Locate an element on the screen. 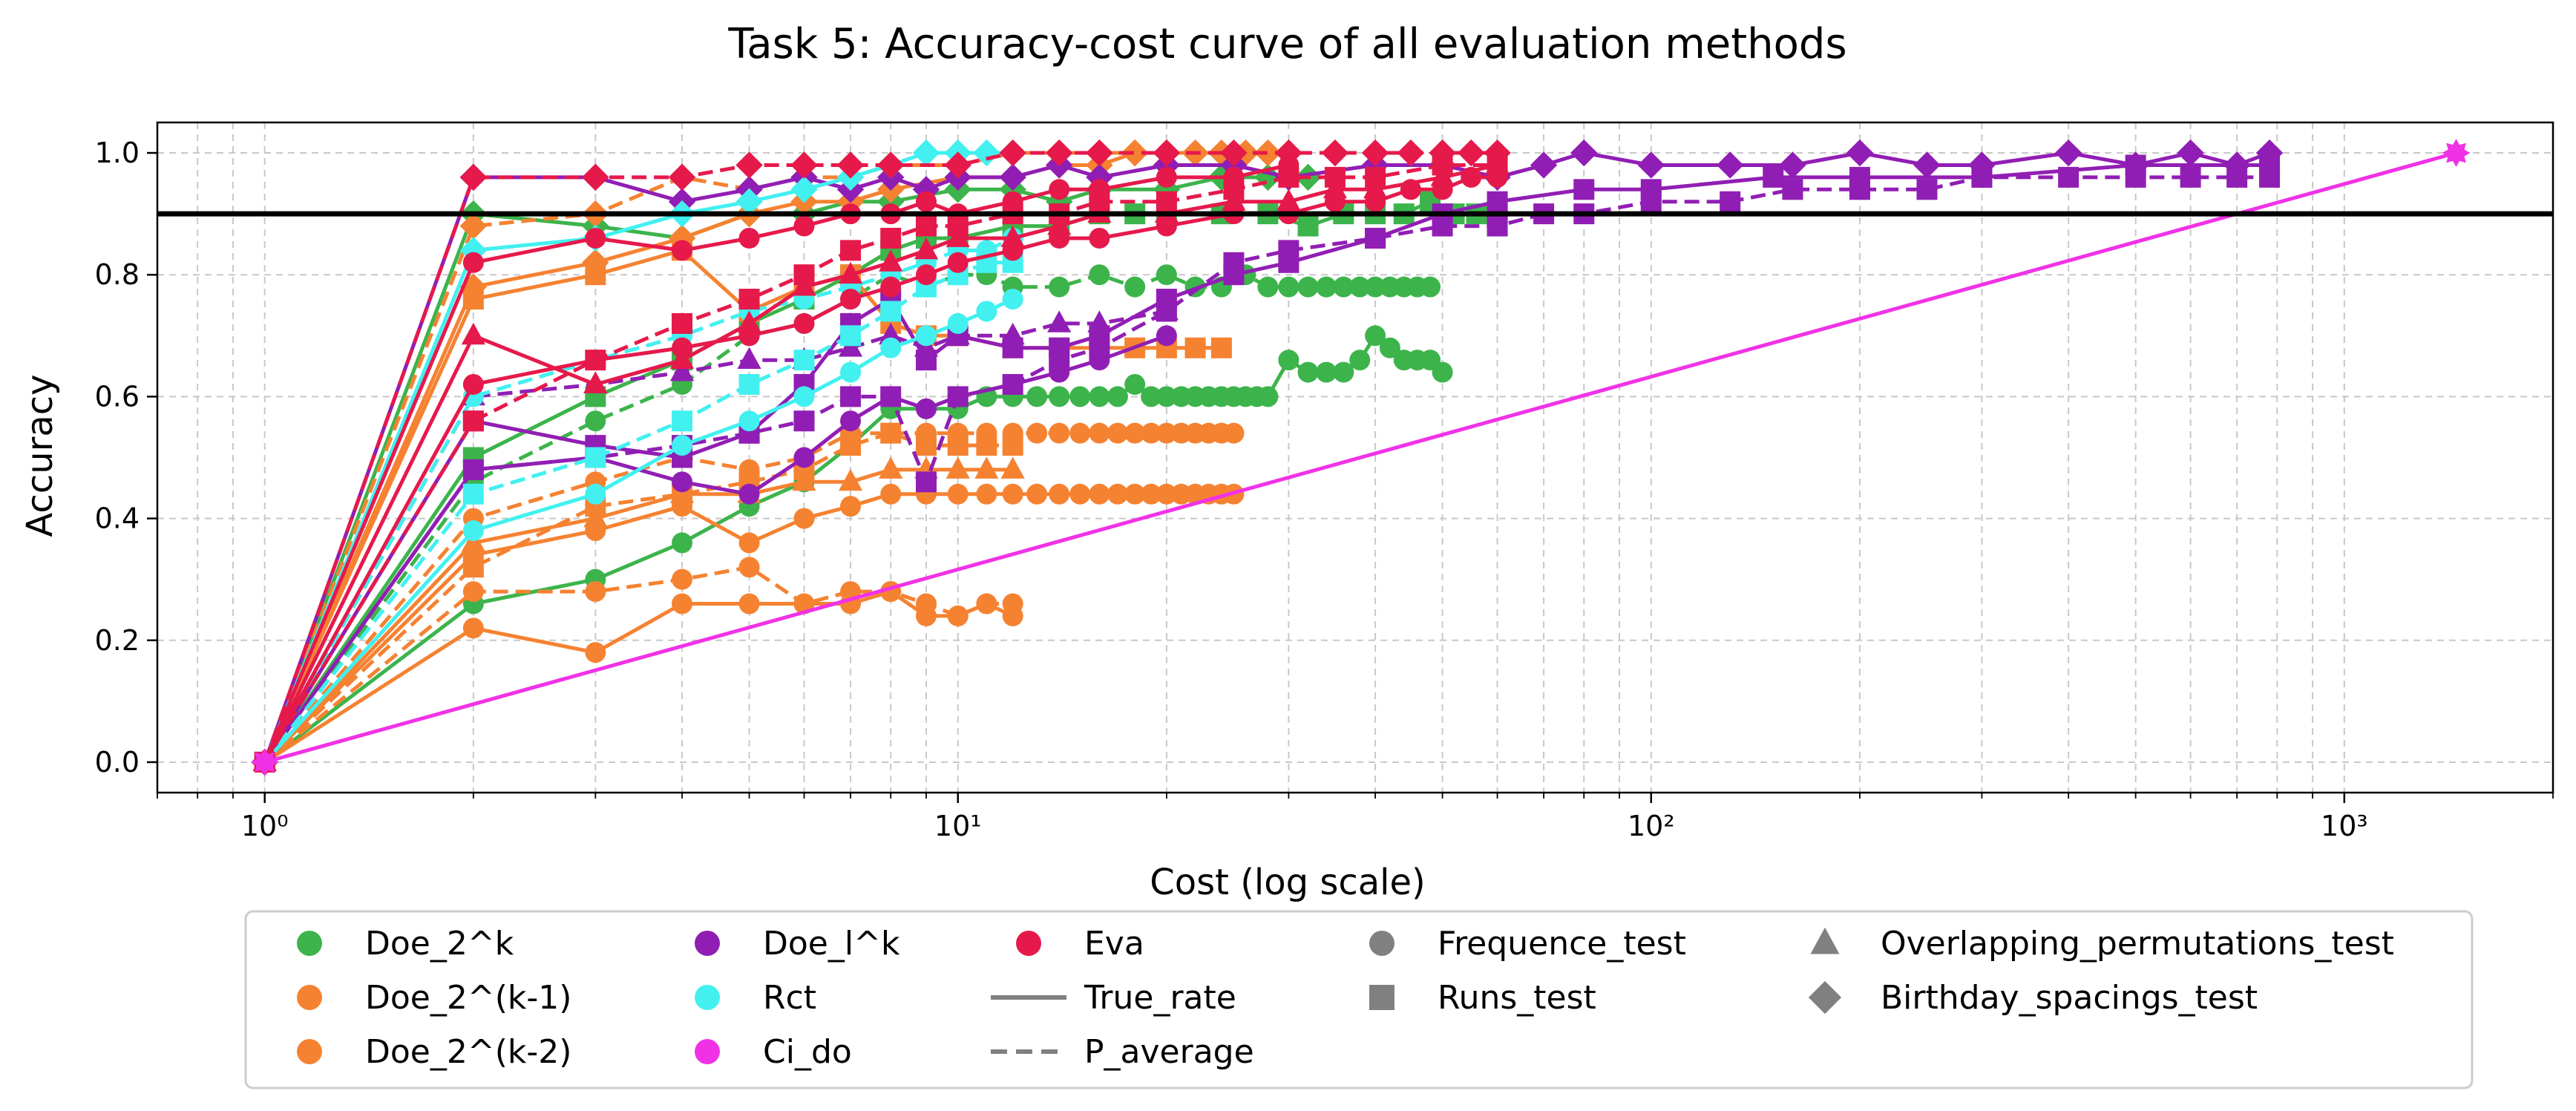 This screenshot has width=2576, height=1111. y-tick-label: 0.6 is located at coordinates (117, 396).